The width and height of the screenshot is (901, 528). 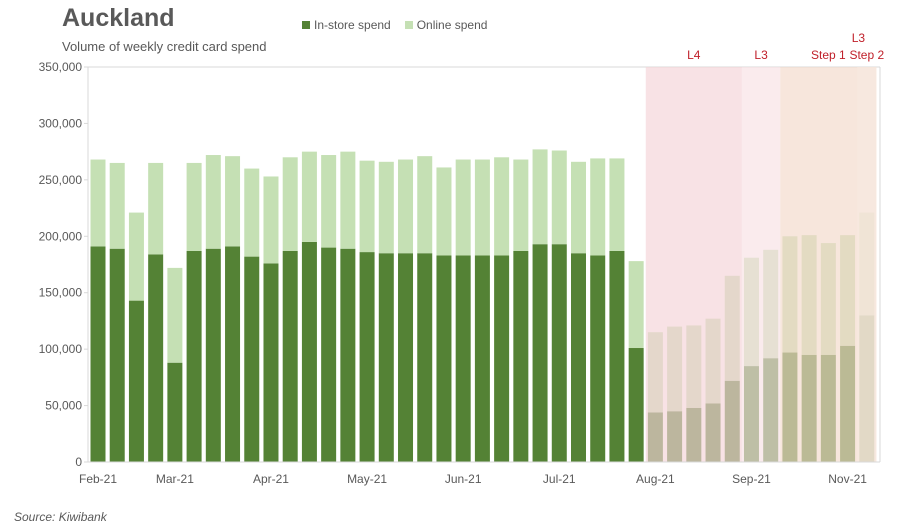 I want to click on legend-label-online: Online spend, so click(x=452, y=25).